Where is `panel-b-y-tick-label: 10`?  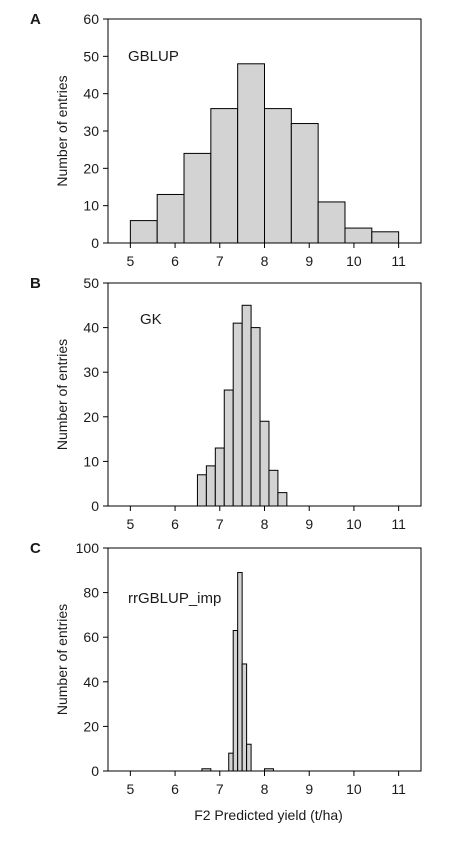 panel-b-y-tick-label: 10 is located at coordinates (91, 461).